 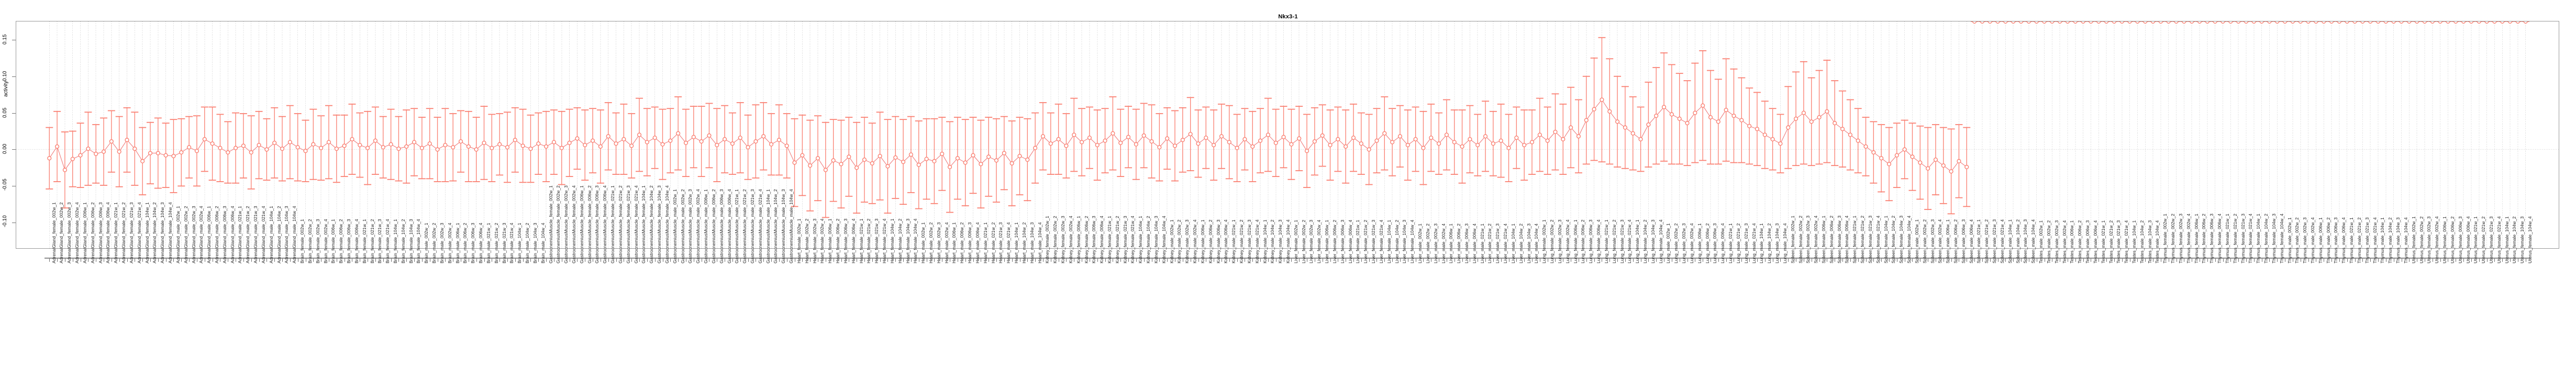 I want to click on x-axis-tick-label: GastrocnemiusMuscle_female_104w_2, so click(x=651, y=224).